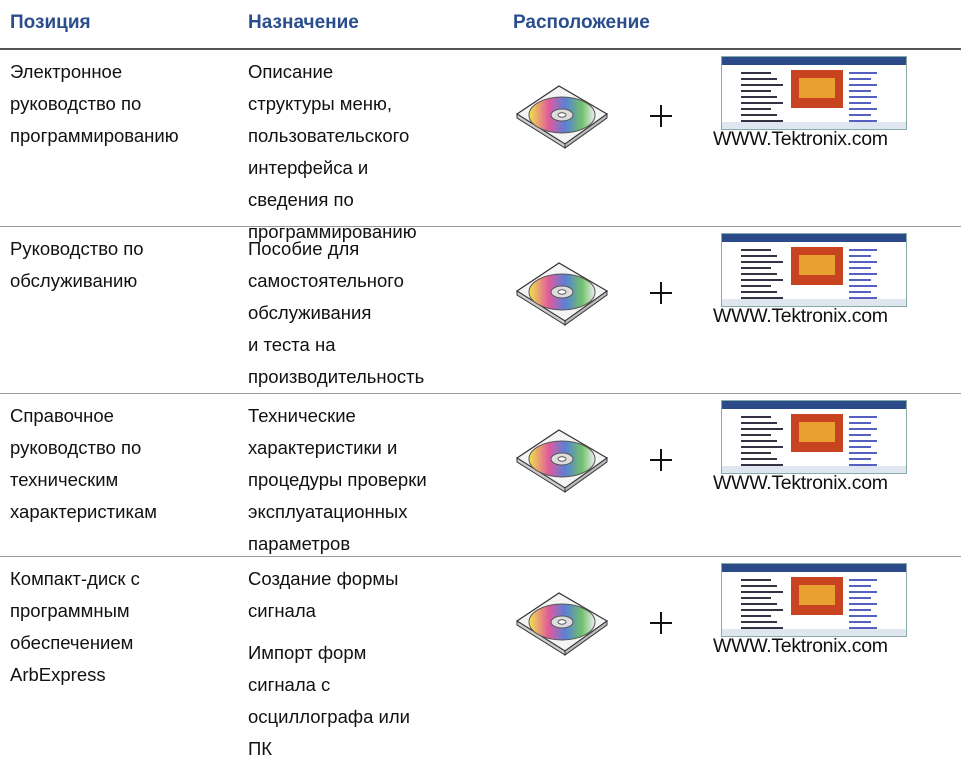 This screenshot has width=961, height=763. What do you see at coordinates (58, 674) in the screenshot?
I see `text-line: ArbExpress` at bounding box center [58, 674].